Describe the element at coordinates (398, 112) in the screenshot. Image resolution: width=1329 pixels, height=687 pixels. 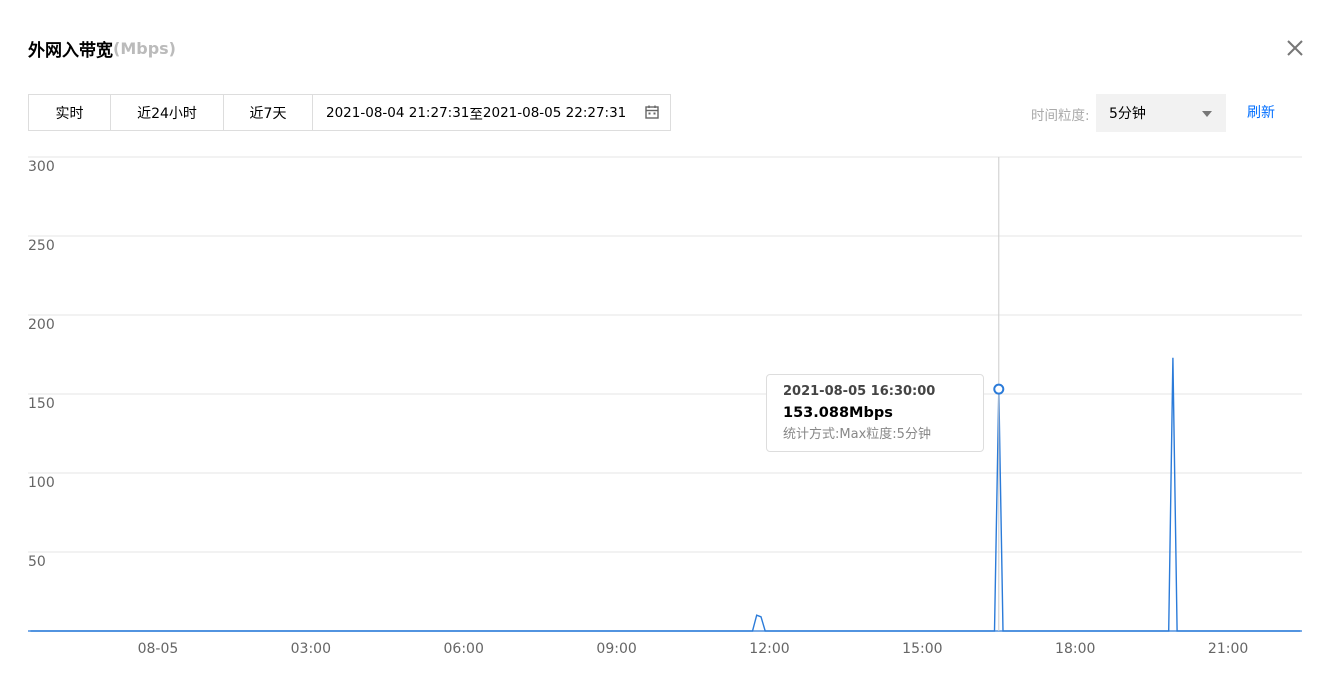
I see `range-start: 2021-08-04 21:27:31` at that location.